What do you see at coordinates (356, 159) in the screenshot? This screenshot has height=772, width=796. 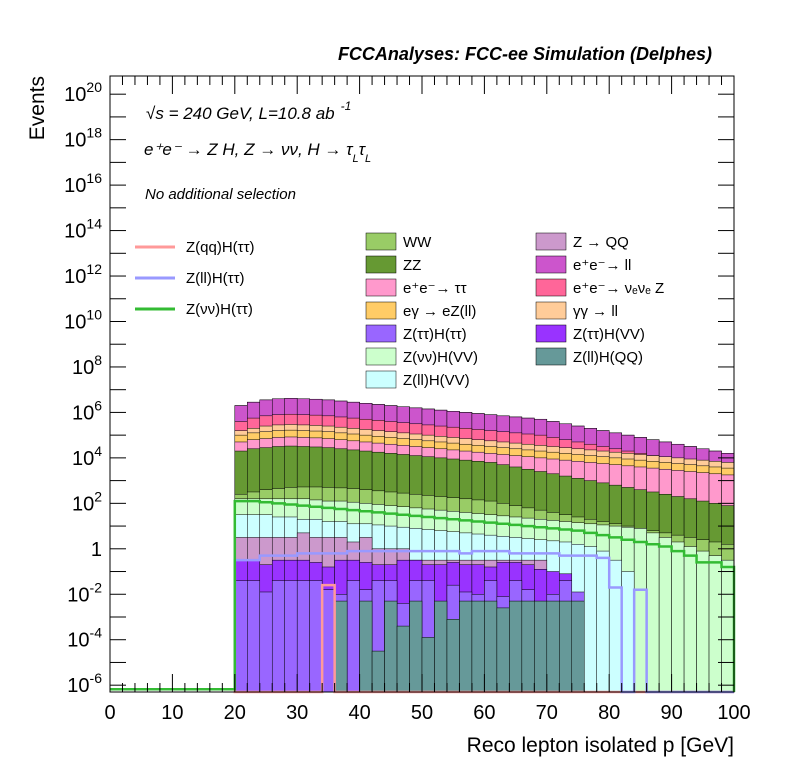 I see `process-sub-1: L` at bounding box center [356, 159].